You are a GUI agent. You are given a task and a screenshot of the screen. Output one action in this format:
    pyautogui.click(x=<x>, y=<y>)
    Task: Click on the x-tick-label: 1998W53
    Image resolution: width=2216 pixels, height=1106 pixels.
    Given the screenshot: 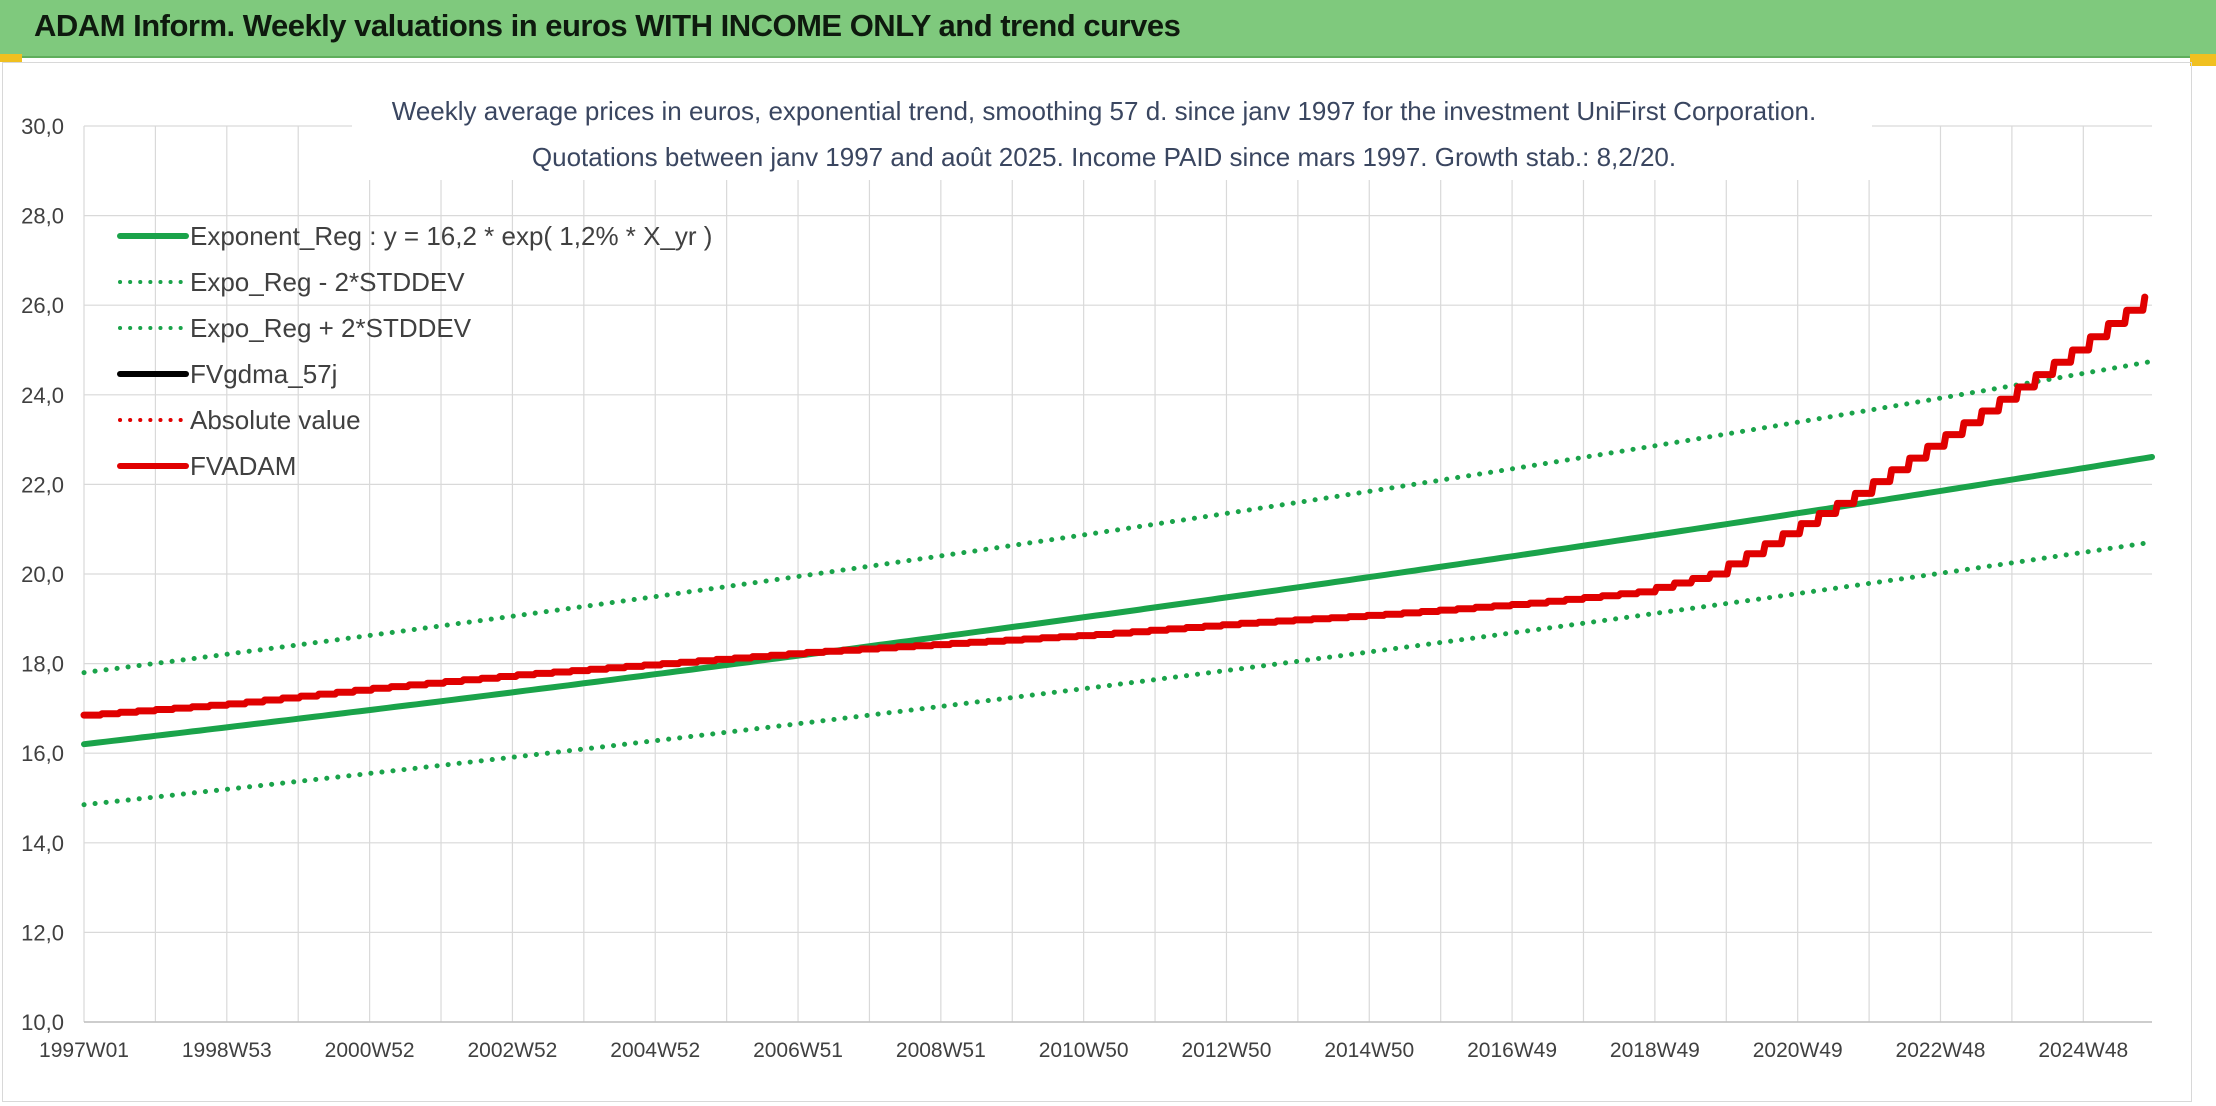 What is the action you would take?
    pyautogui.click(x=227, y=1050)
    